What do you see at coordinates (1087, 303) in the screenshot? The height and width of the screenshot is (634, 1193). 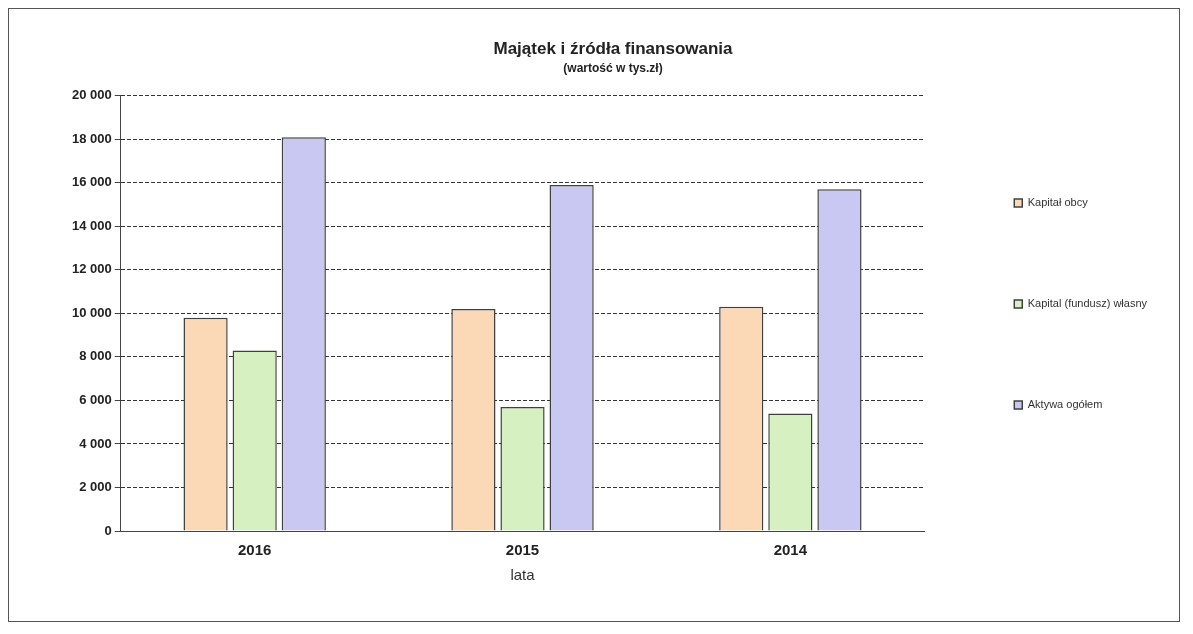 I see `legend-label: Kapital (fundusz) własny` at bounding box center [1087, 303].